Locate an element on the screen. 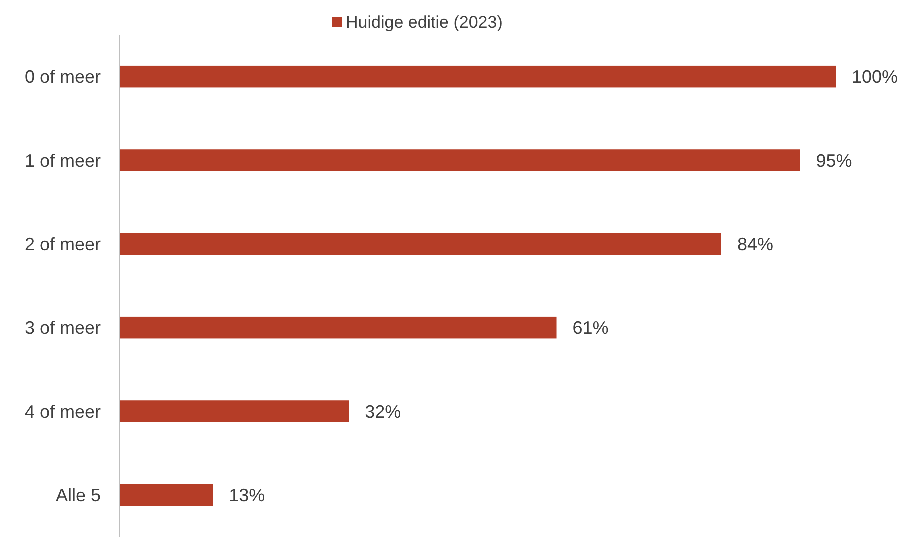  data-label: 100% is located at coordinates (875, 77).